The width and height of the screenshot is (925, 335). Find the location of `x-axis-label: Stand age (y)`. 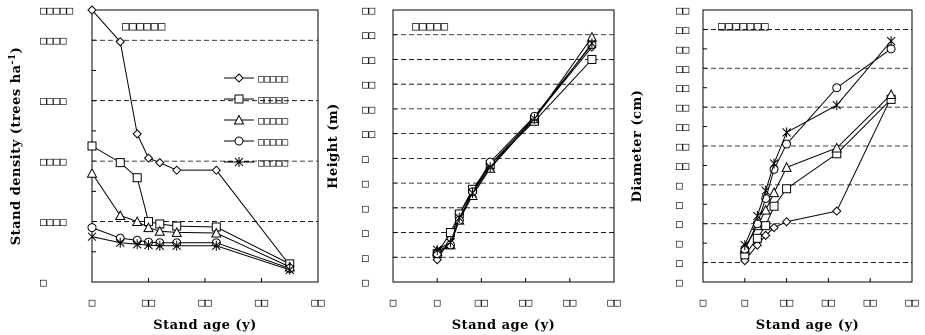

x-axis-label: Stand age (y) is located at coordinates (205, 325).